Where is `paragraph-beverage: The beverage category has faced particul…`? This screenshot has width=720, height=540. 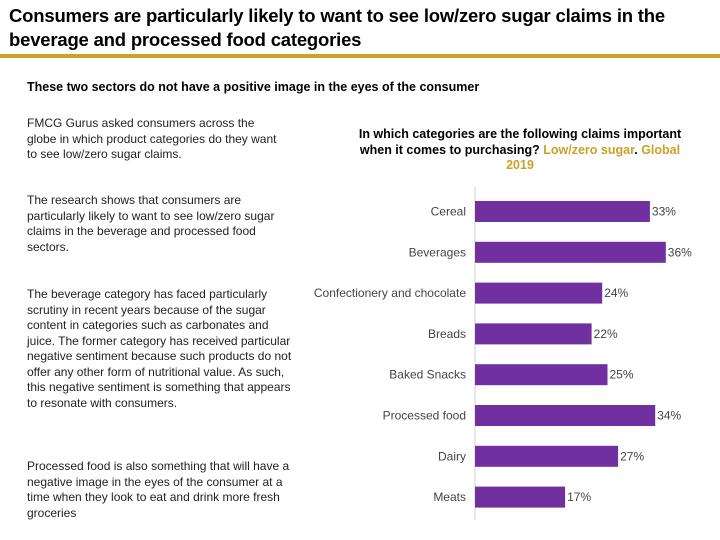
paragraph-beverage: The beverage category has faced particul… is located at coordinates (159, 348).